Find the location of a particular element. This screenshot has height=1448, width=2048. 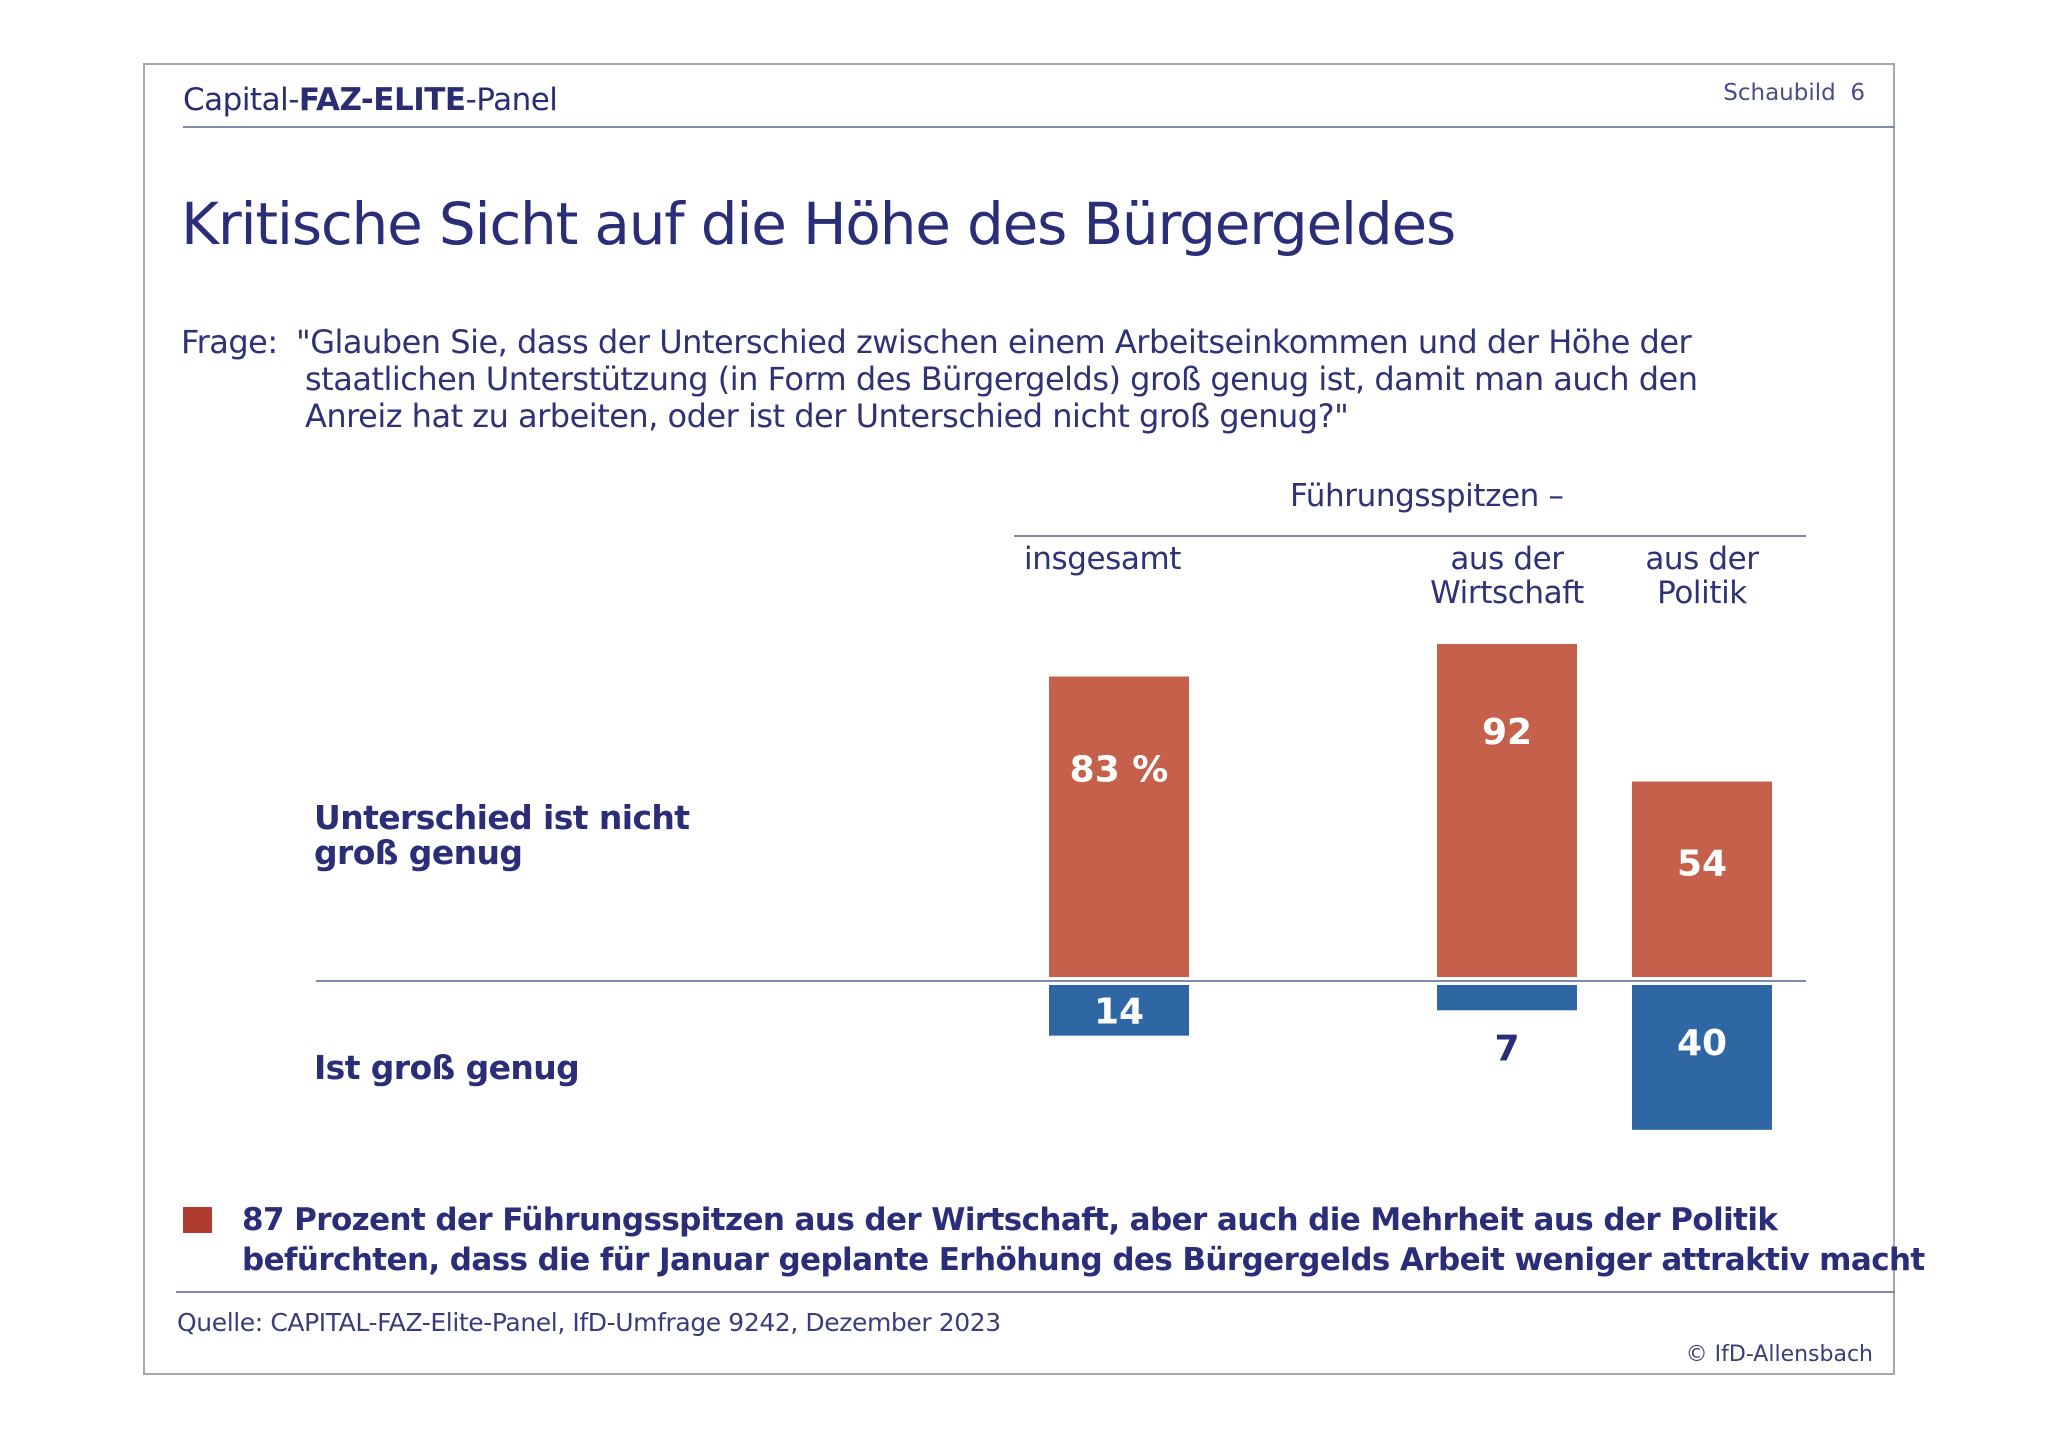

row-label-not-enough: Unterschied ist nicht groß genug is located at coordinates (502, 835).